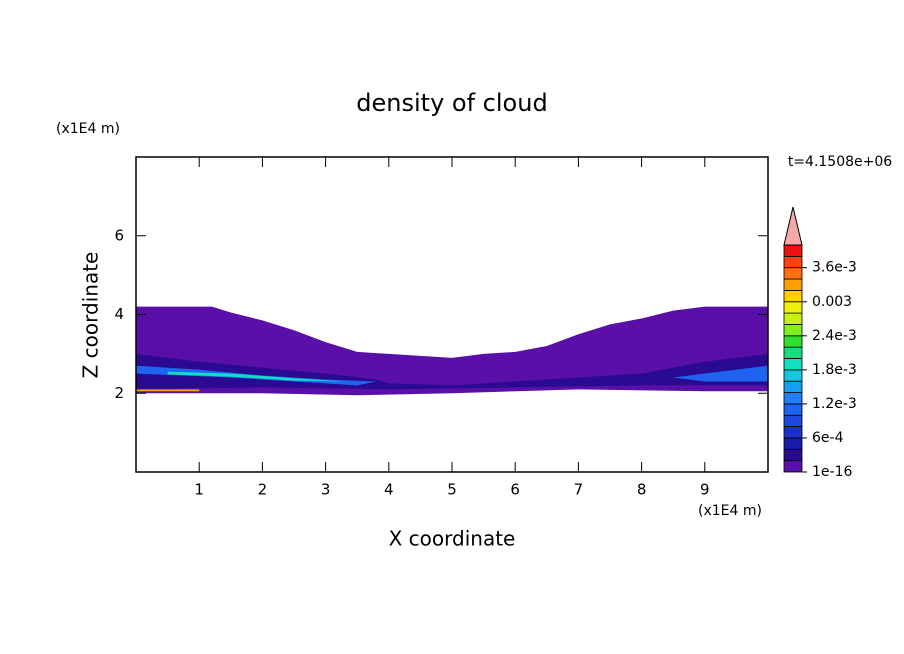 The width and height of the screenshot is (904, 654). What do you see at coordinates (88, 129) in the screenshot?
I see `y-unit: (x1E4 m)` at bounding box center [88, 129].